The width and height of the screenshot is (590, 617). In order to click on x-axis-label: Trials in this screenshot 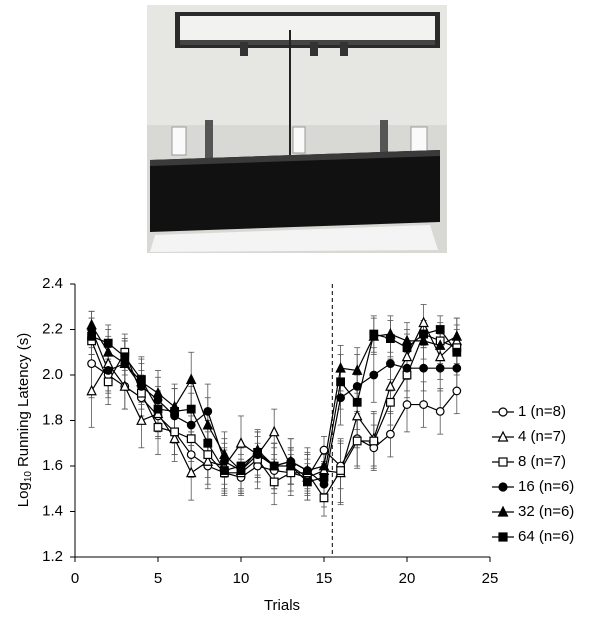, I will do `click(282, 605)`.